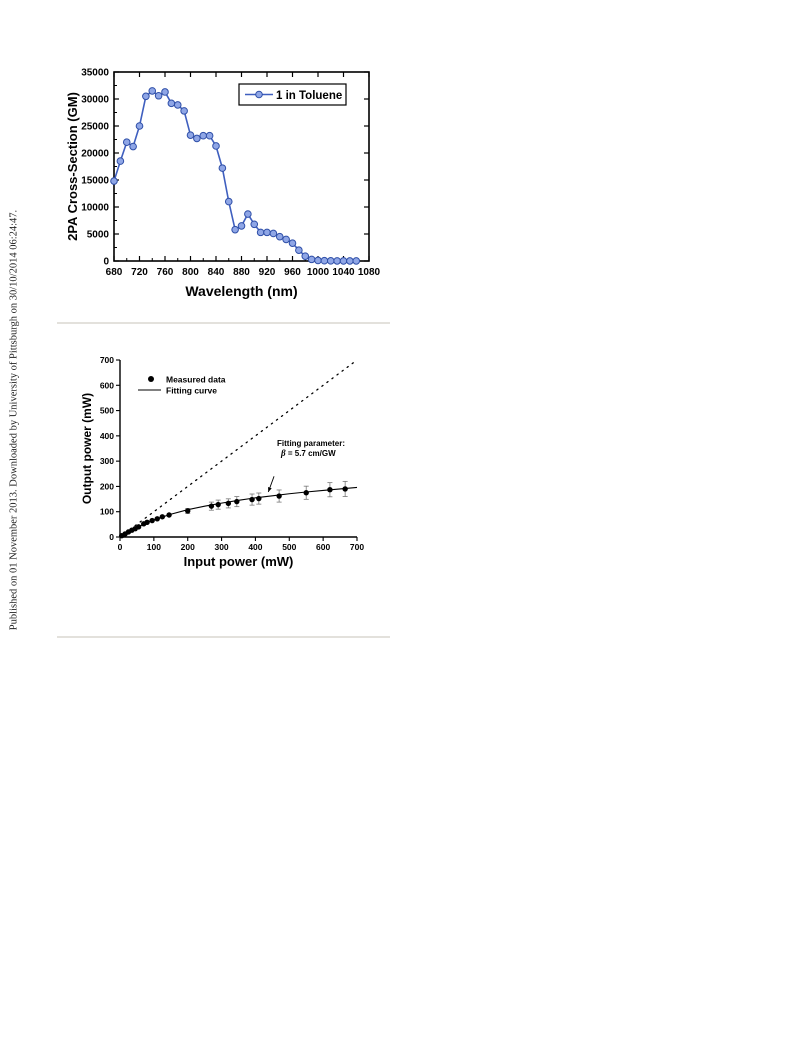 The width and height of the screenshot is (793, 1039). I want to click on x-tick-label: 960, so click(292, 272).